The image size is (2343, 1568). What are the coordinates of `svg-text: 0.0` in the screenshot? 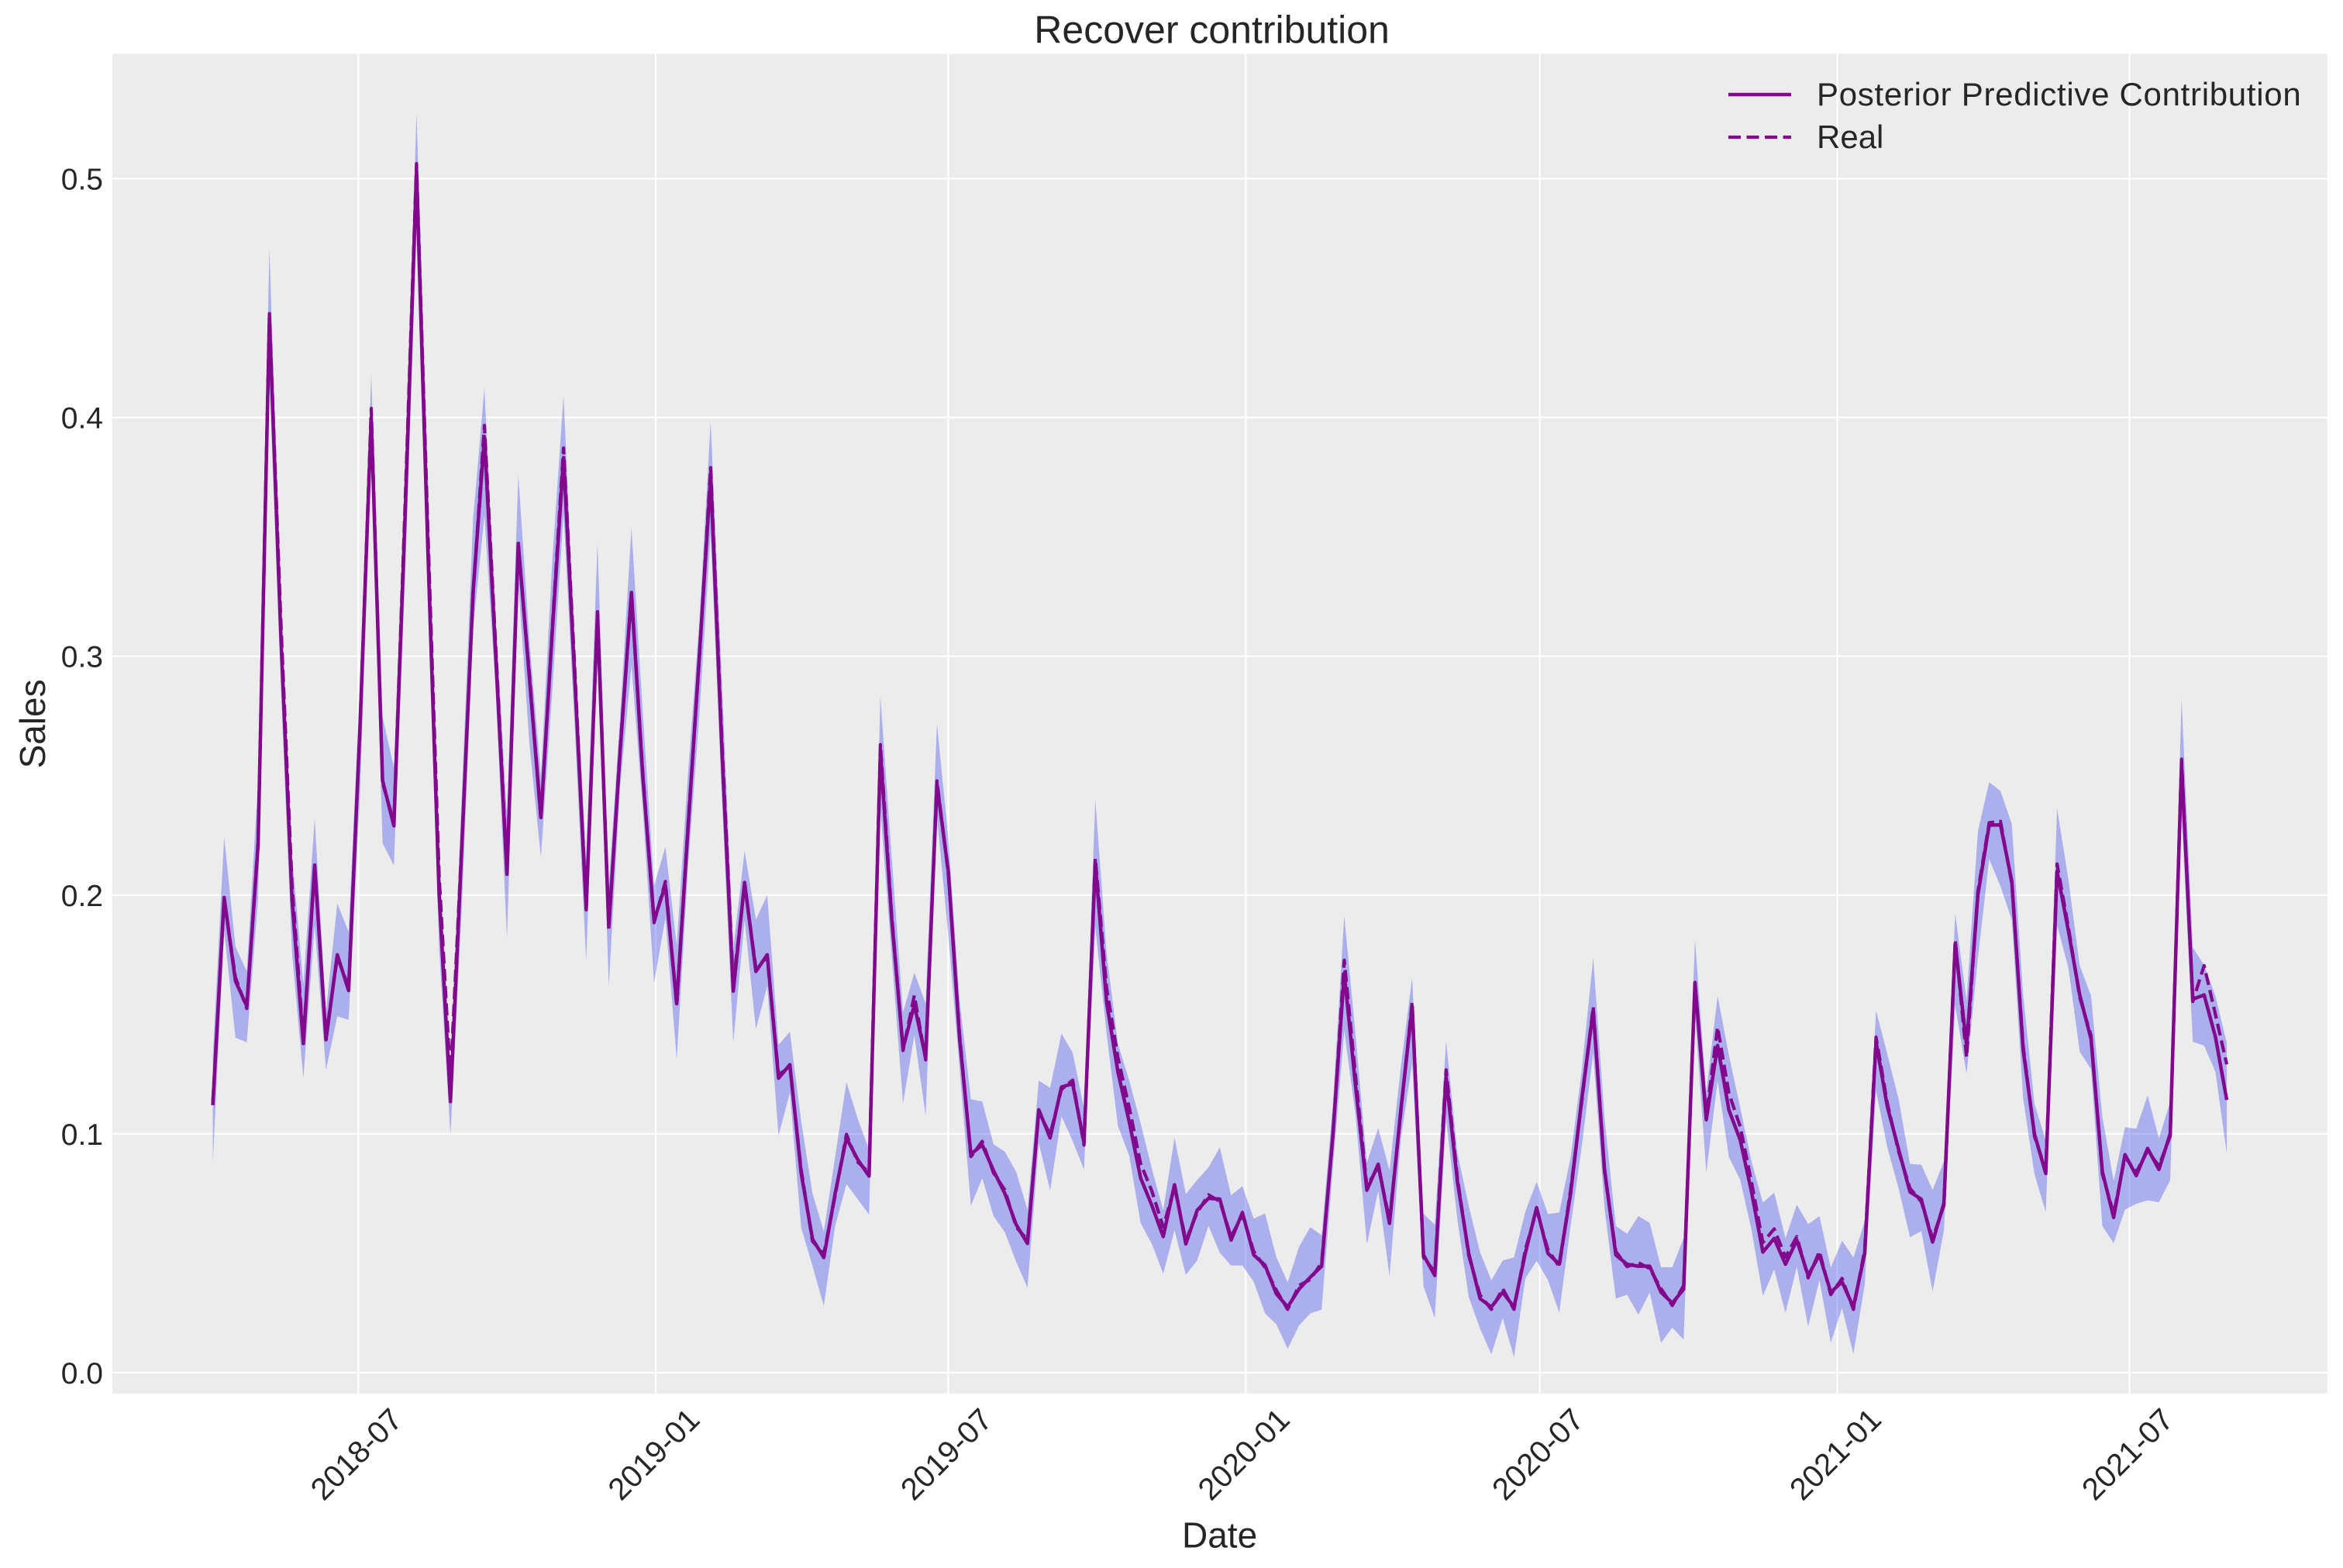 It's located at (82, 1374).